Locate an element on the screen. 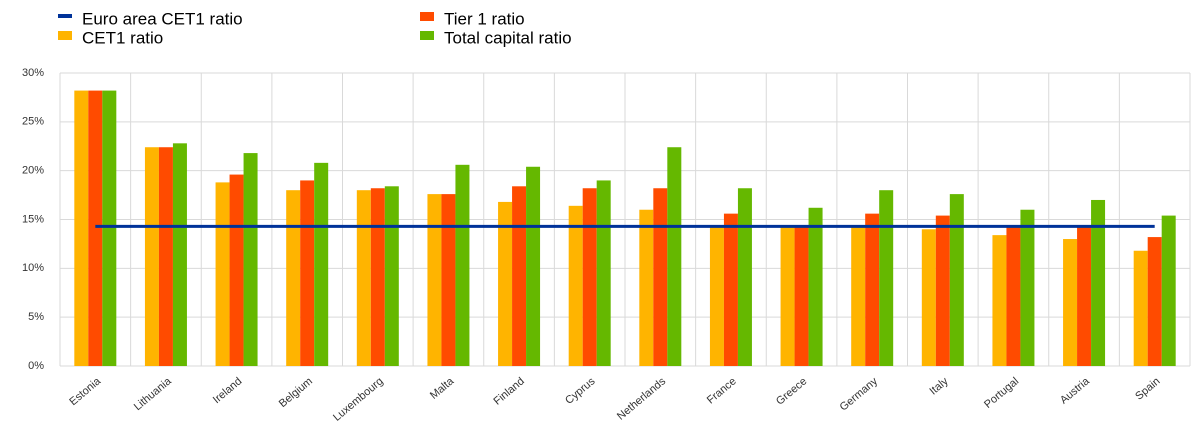  x-tick-label: Estonia is located at coordinates (85, 391).